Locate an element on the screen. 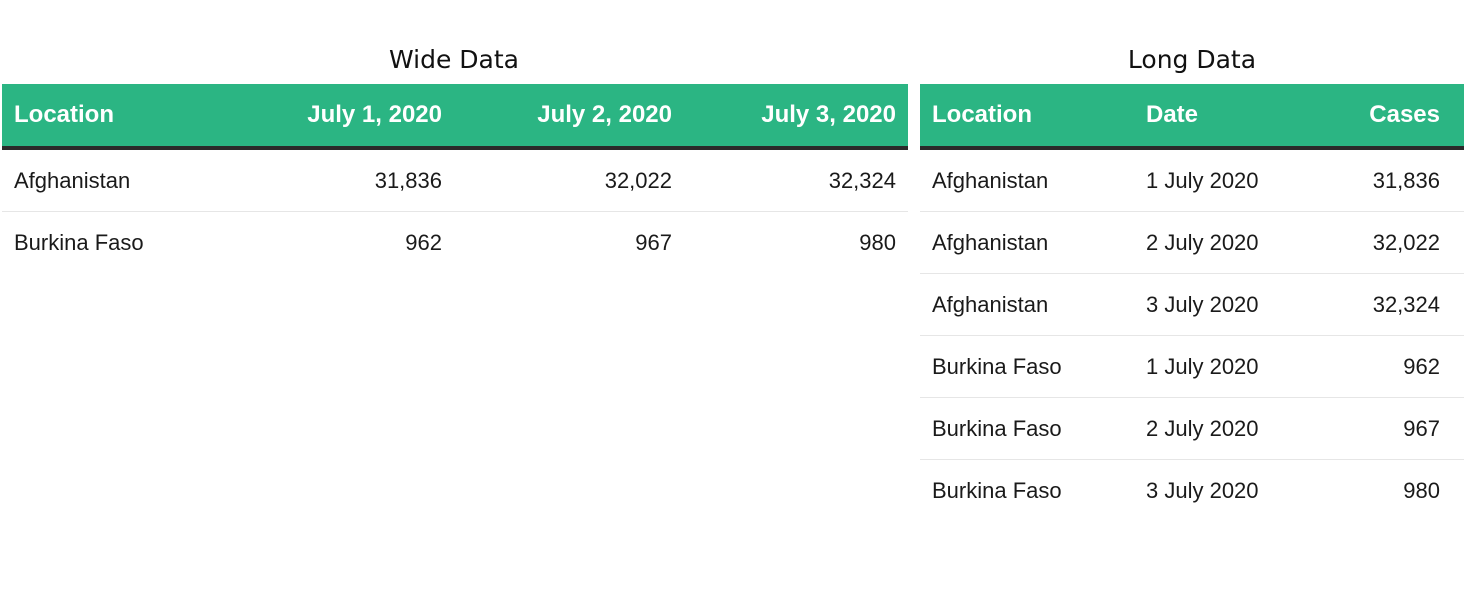  cell-cases: 32,324 is located at coordinates (1394, 304).